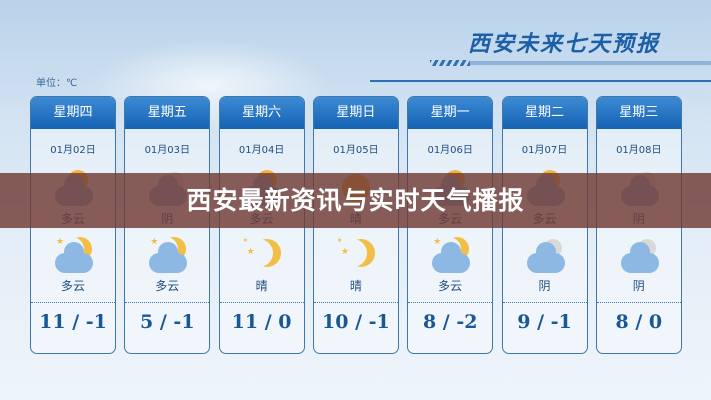 The height and width of the screenshot is (400, 711). What do you see at coordinates (540, 81) in the screenshot?
I see `title-underline` at bounding box center [540, 81].